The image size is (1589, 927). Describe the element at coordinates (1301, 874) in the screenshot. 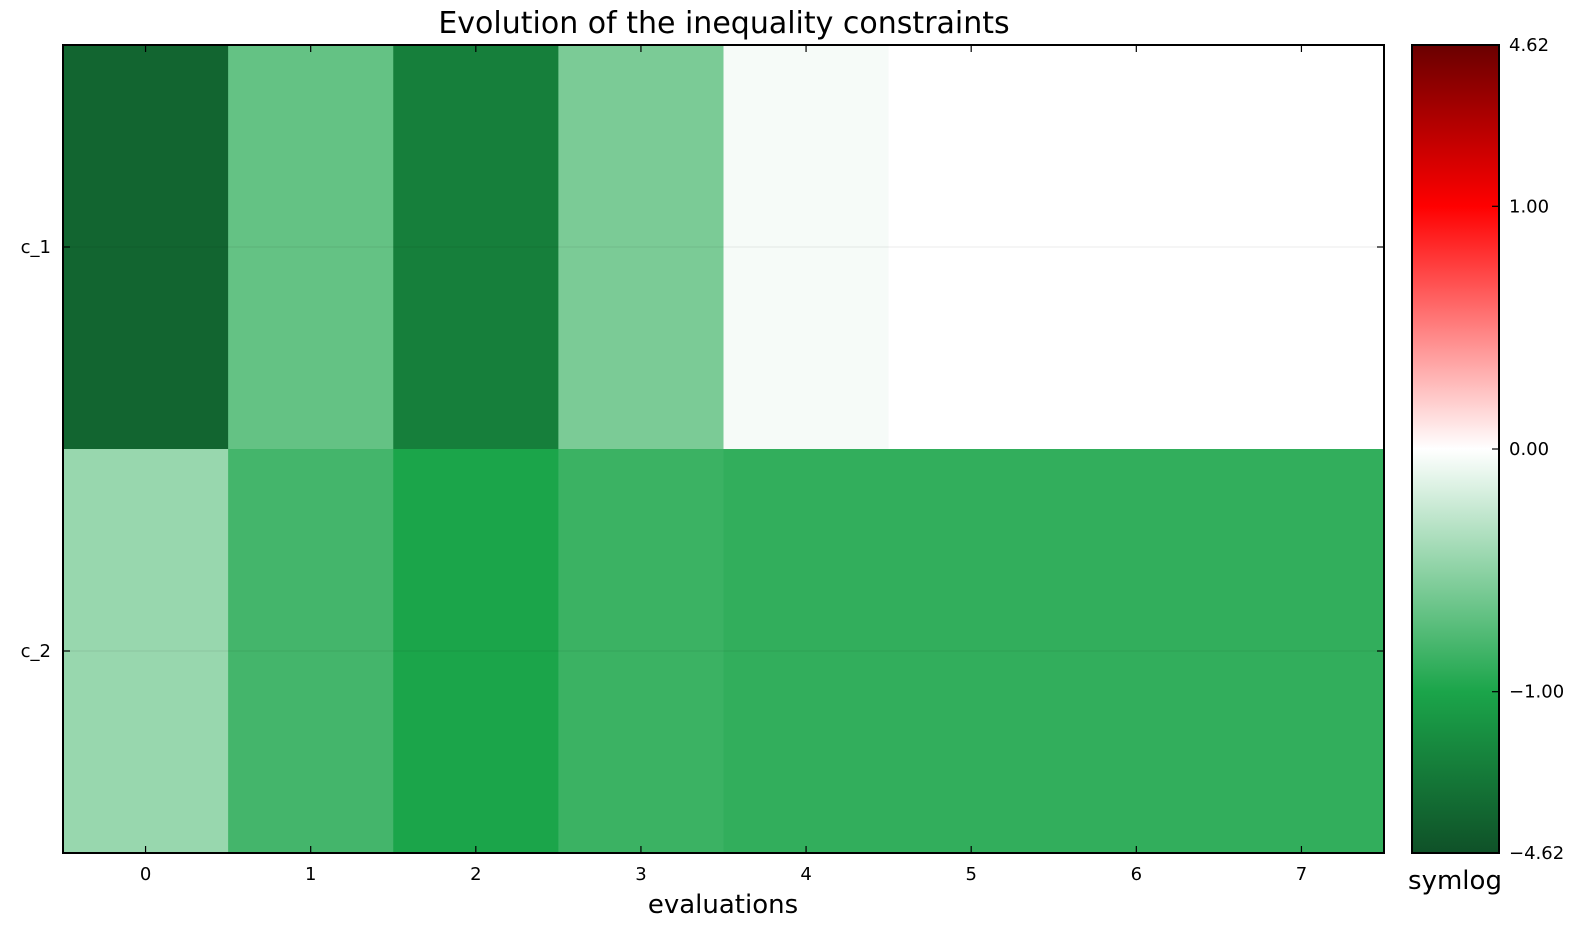

I see `x-tick-label: 7` at that location.